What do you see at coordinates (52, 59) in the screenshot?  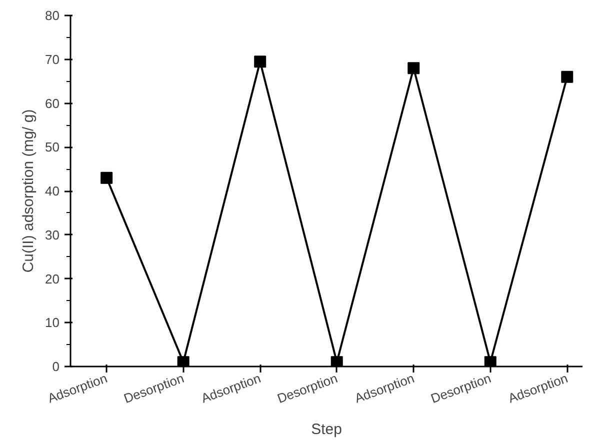 I see `y-tick-label: 70` at bounding box center [52, 59].